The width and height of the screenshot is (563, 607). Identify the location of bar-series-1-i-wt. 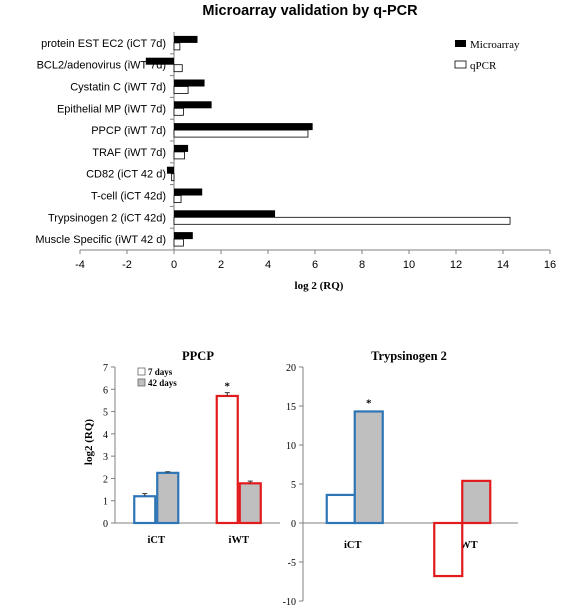
(448, 549).